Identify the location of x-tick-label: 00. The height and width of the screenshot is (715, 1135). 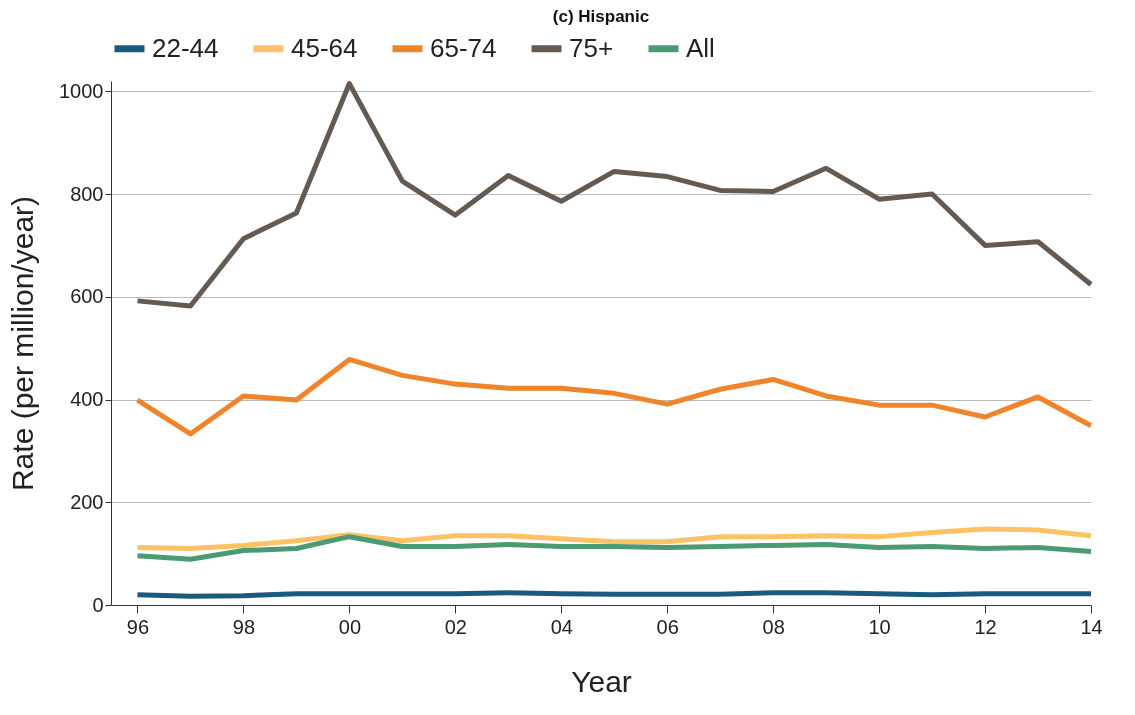
(349, 626).